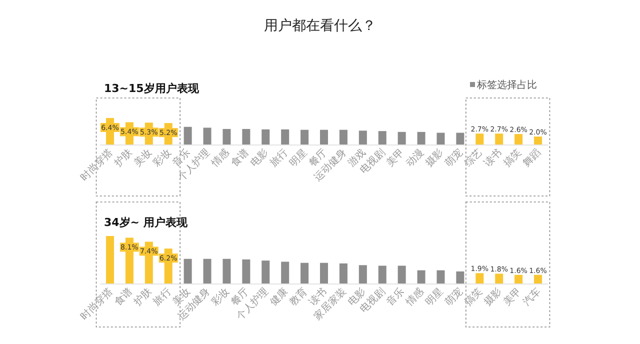  Describe the element at coordinates (152, 88) in the screenshot. I see `chart-subtitle: 13~15岁用户表现` at that location.